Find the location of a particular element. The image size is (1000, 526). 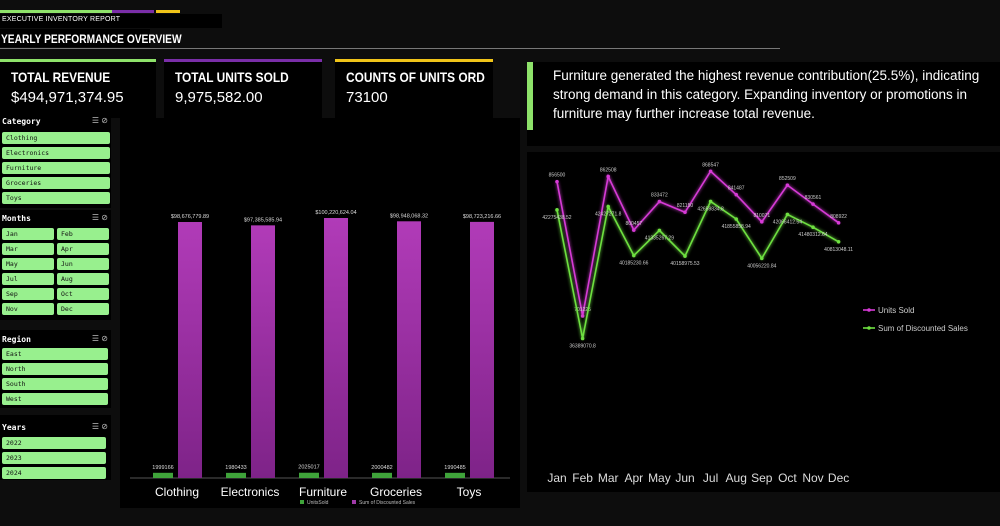

report-title-box is located at coordinates (75, 38).